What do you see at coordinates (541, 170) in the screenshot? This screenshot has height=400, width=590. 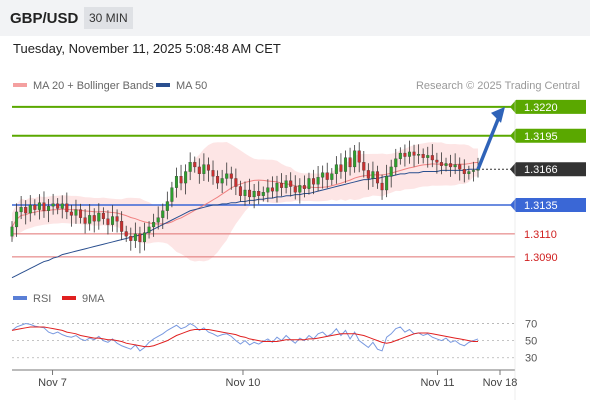 I see `level-label-1.3166: 1.3166` at bounding box center [541, 170].